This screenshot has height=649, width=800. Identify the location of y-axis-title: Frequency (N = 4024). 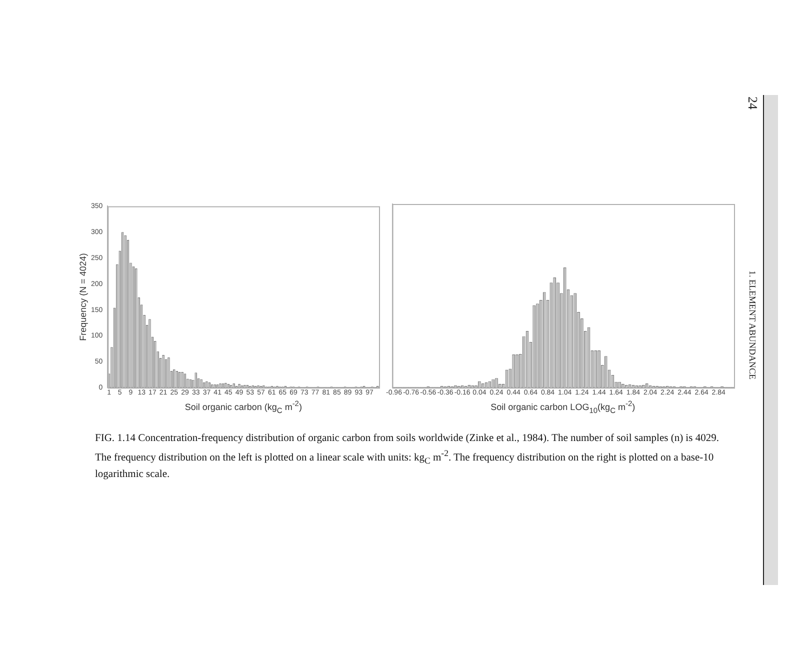
(83, 296).